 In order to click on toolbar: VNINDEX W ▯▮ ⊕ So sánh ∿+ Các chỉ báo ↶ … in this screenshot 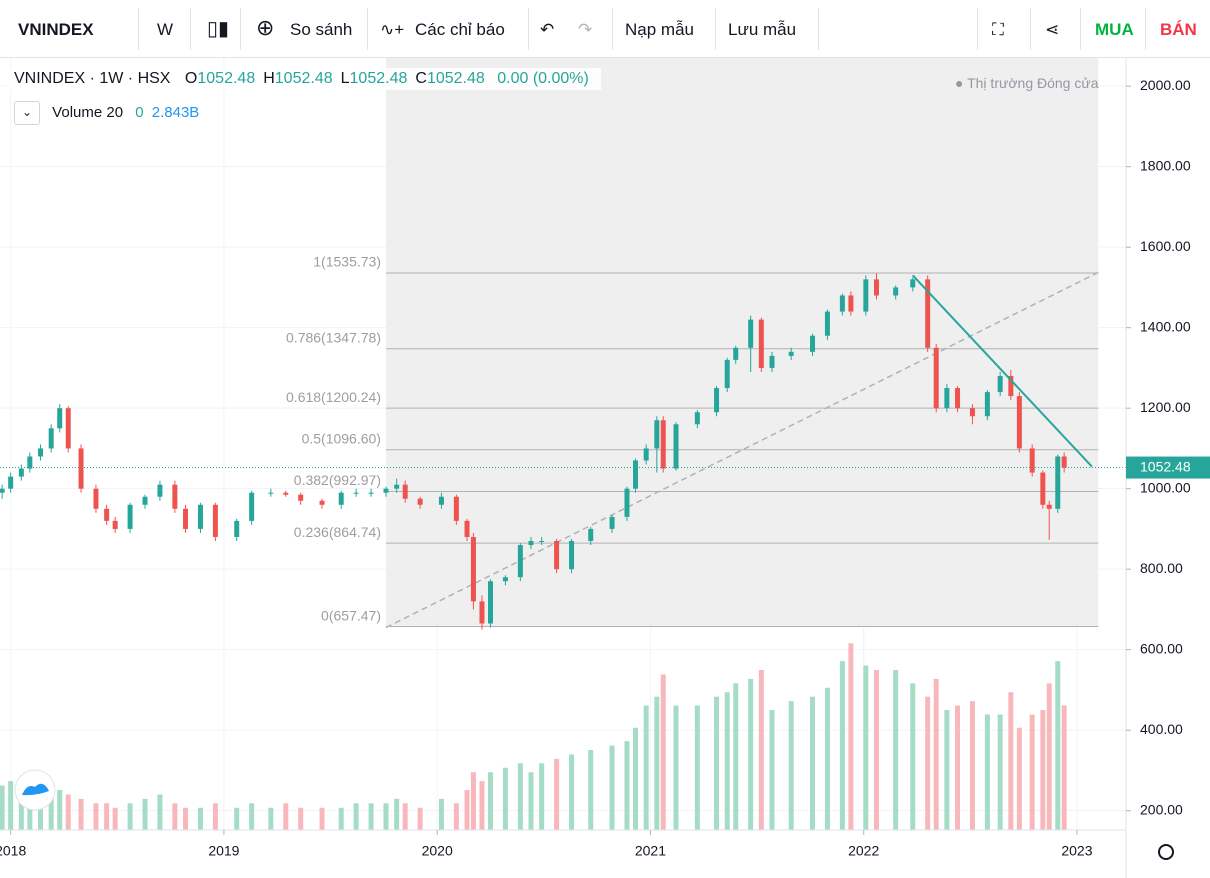, I will do `click(605, 29)`.